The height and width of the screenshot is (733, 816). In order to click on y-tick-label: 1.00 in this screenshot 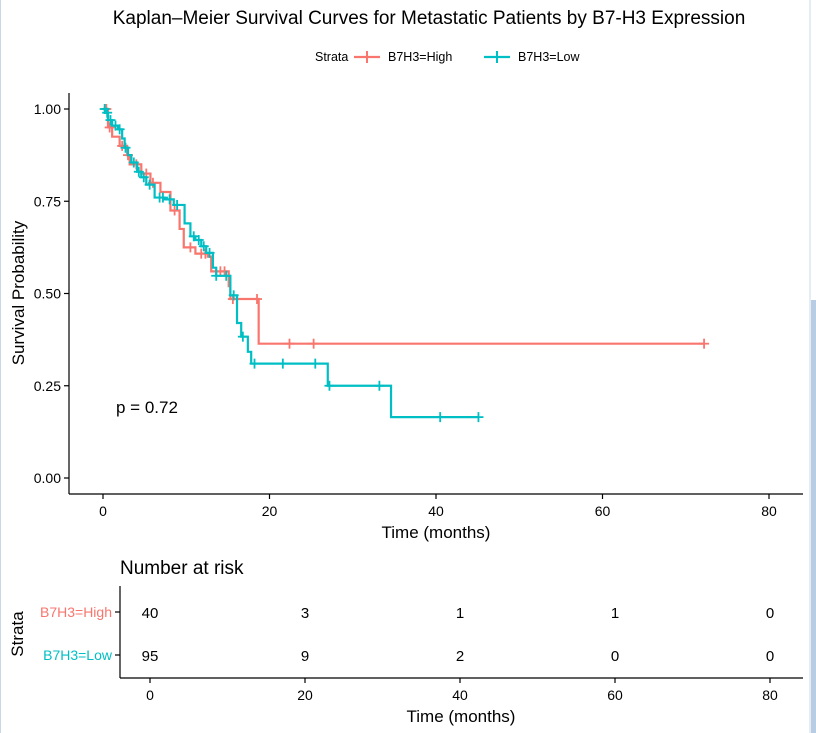, I will do `click(47, 109)`.